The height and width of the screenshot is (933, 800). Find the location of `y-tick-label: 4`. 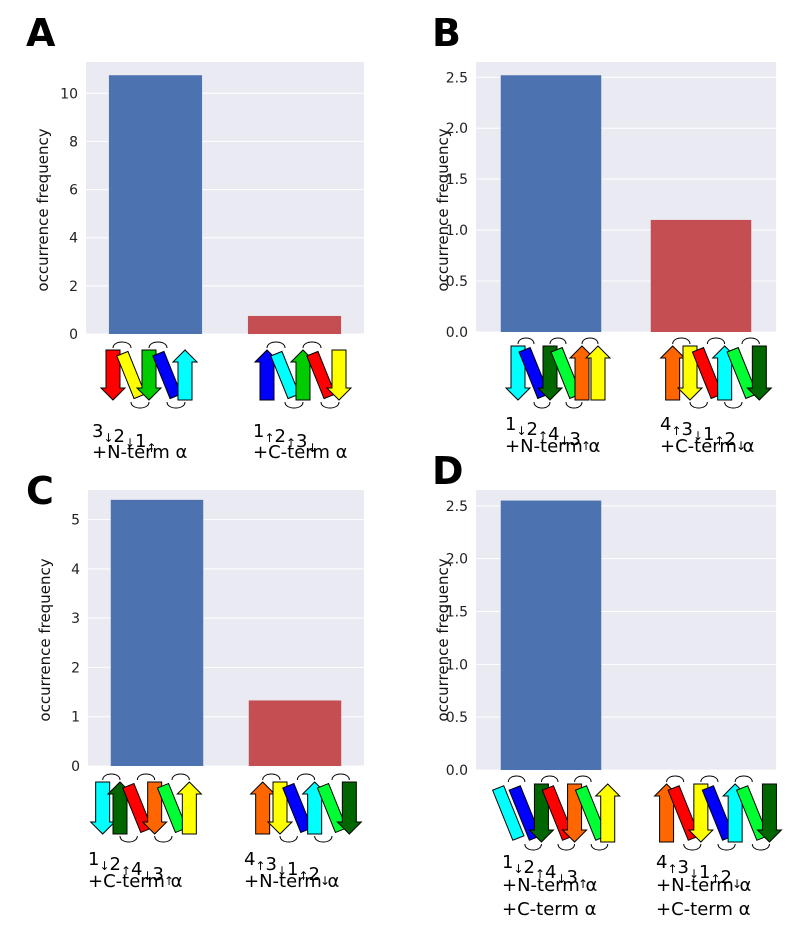

y-tick-label: 4 is located at coordinates (75, 570).